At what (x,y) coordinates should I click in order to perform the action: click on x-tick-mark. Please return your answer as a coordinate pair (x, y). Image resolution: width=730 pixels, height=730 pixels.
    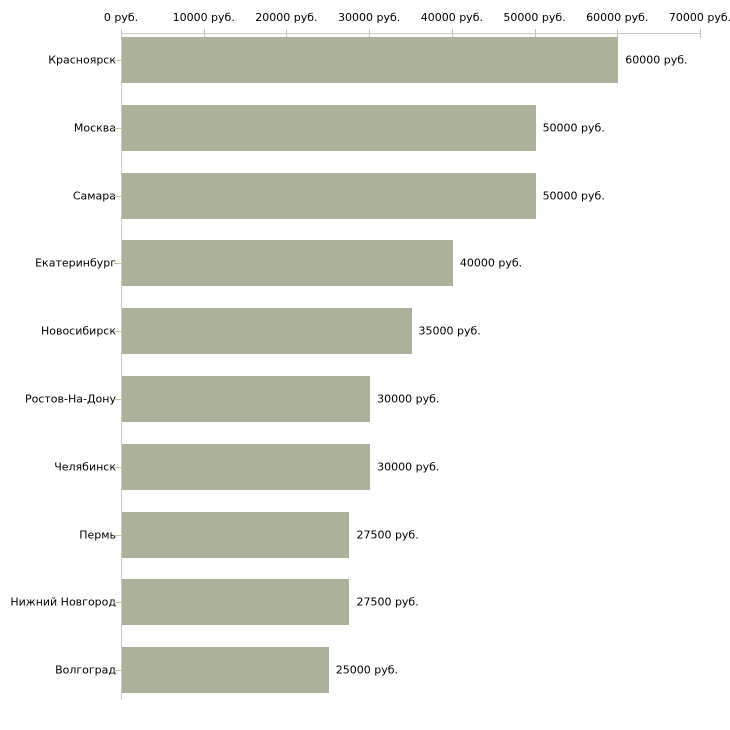
    Looking at the image, I should click on (700, 33).